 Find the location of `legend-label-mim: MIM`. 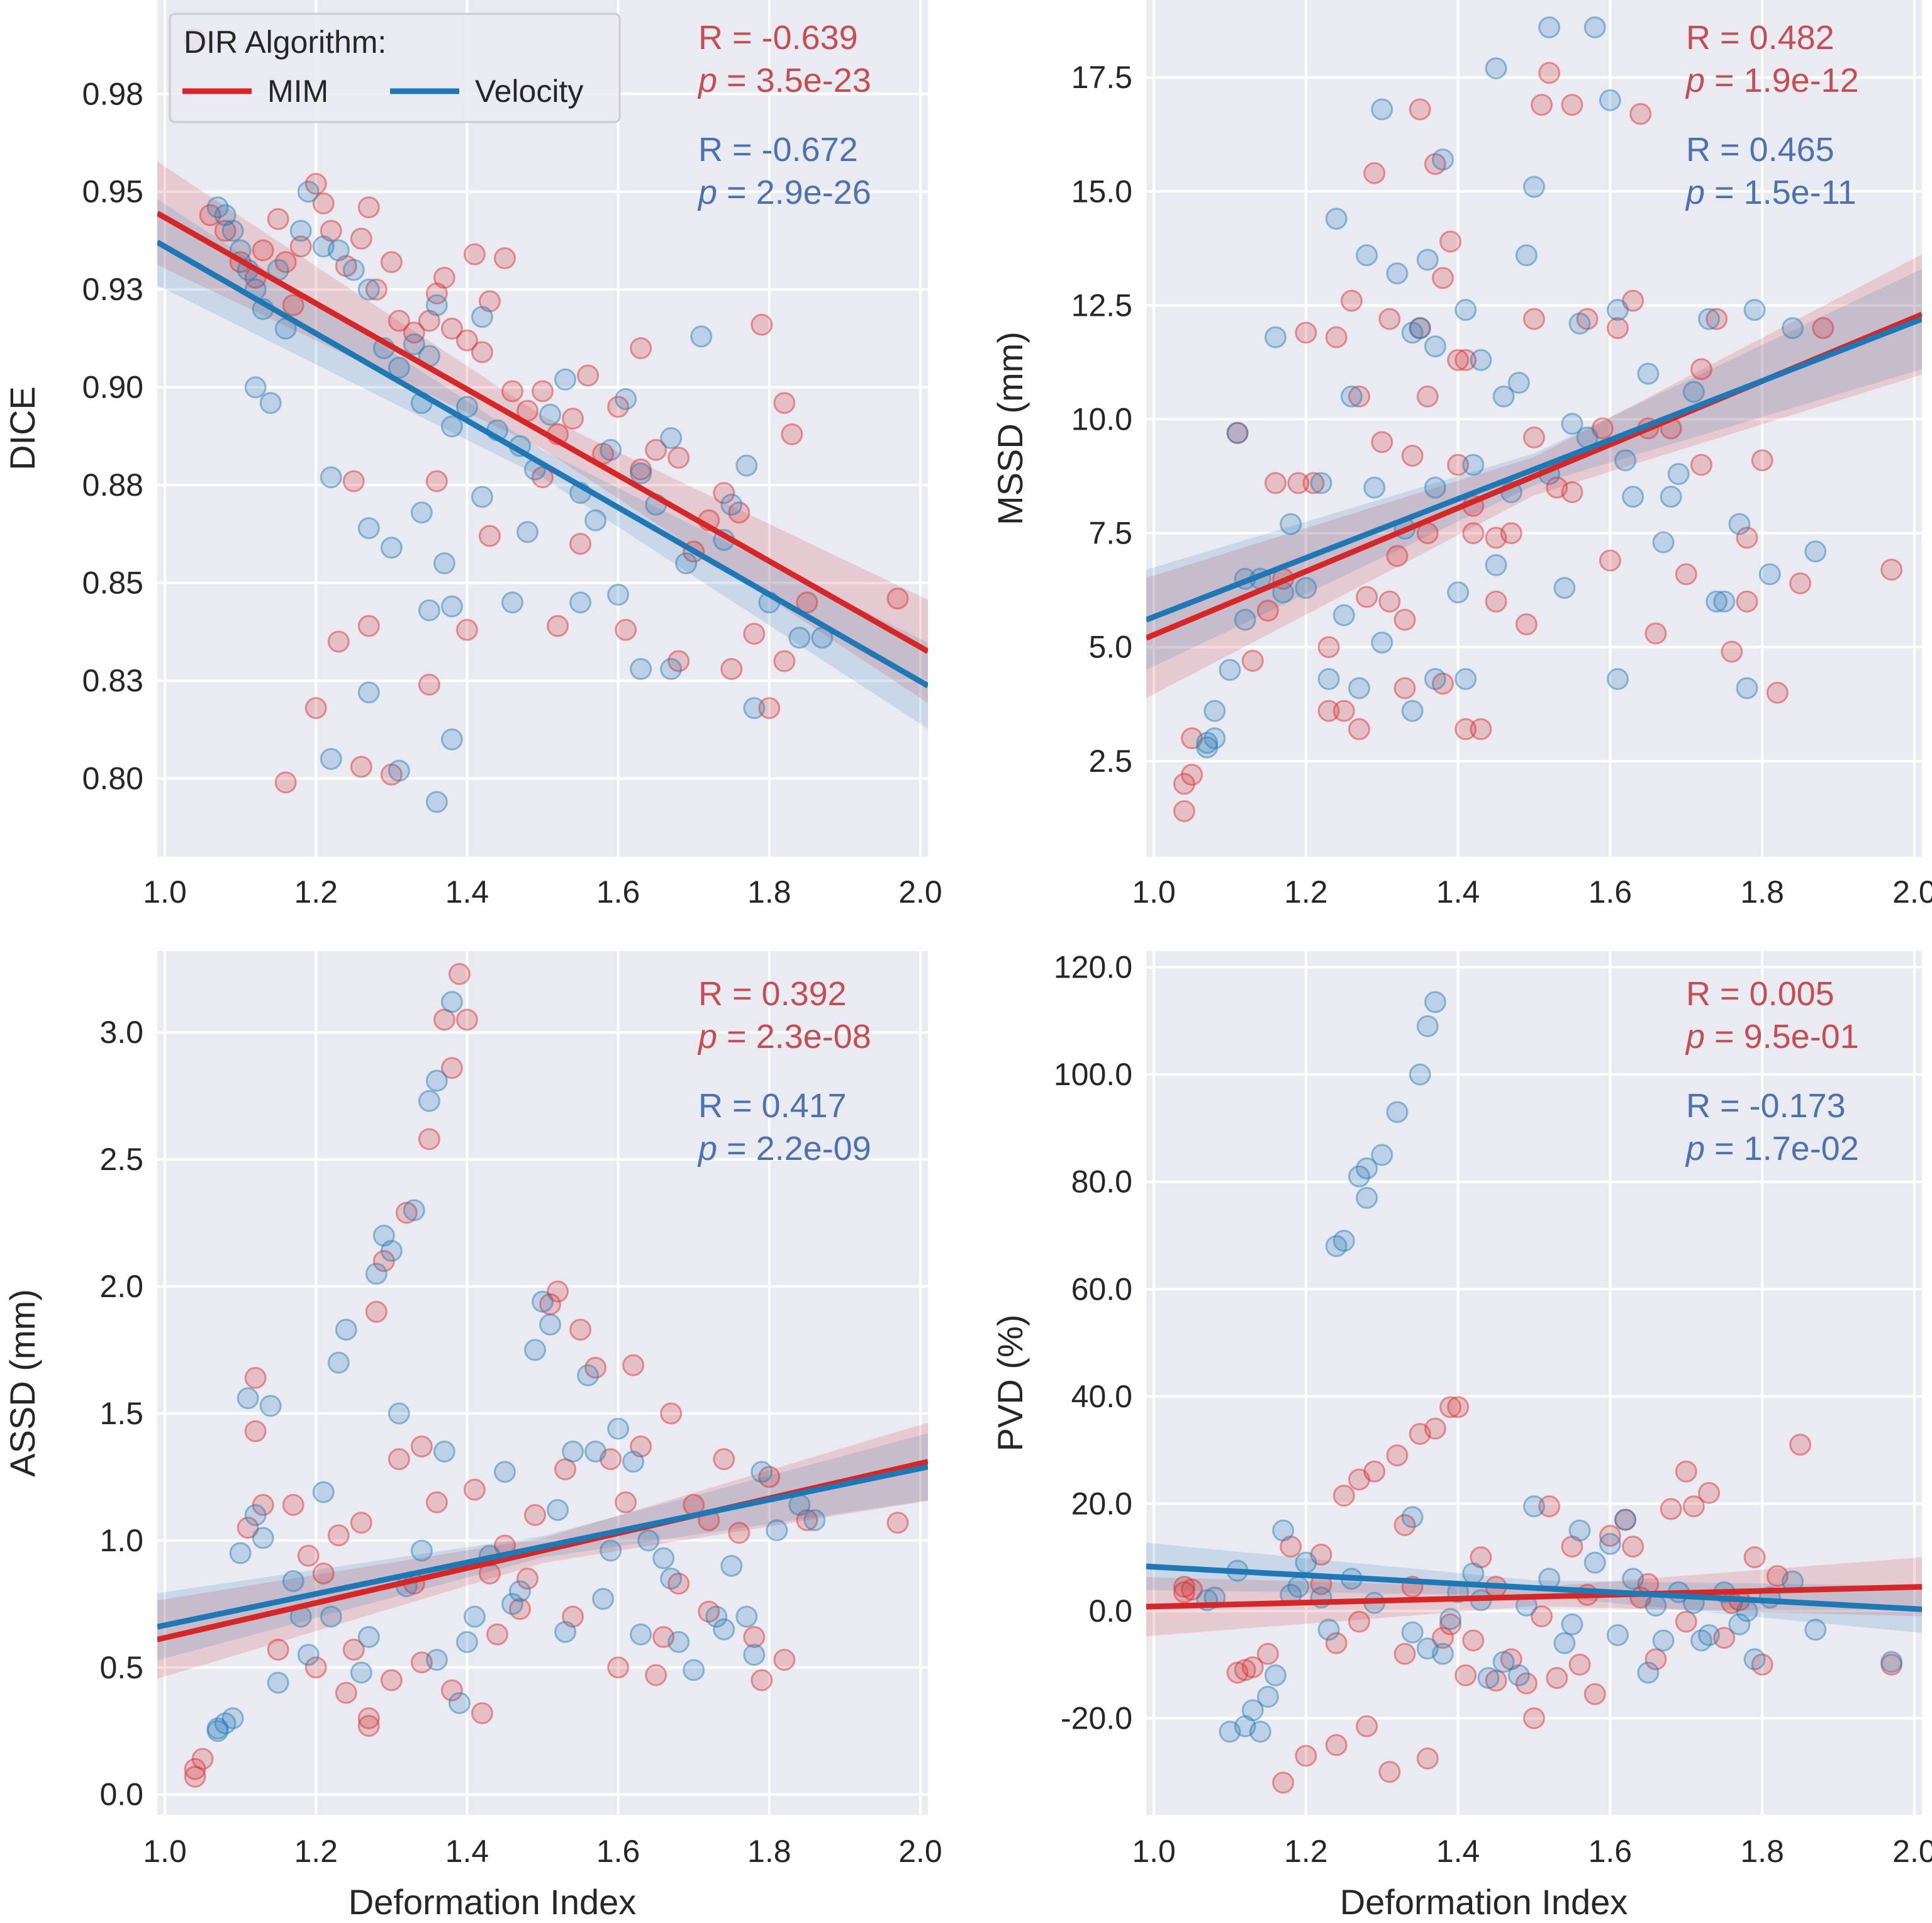

legend-label-mim: MIM is located at coordinates (297, 91).